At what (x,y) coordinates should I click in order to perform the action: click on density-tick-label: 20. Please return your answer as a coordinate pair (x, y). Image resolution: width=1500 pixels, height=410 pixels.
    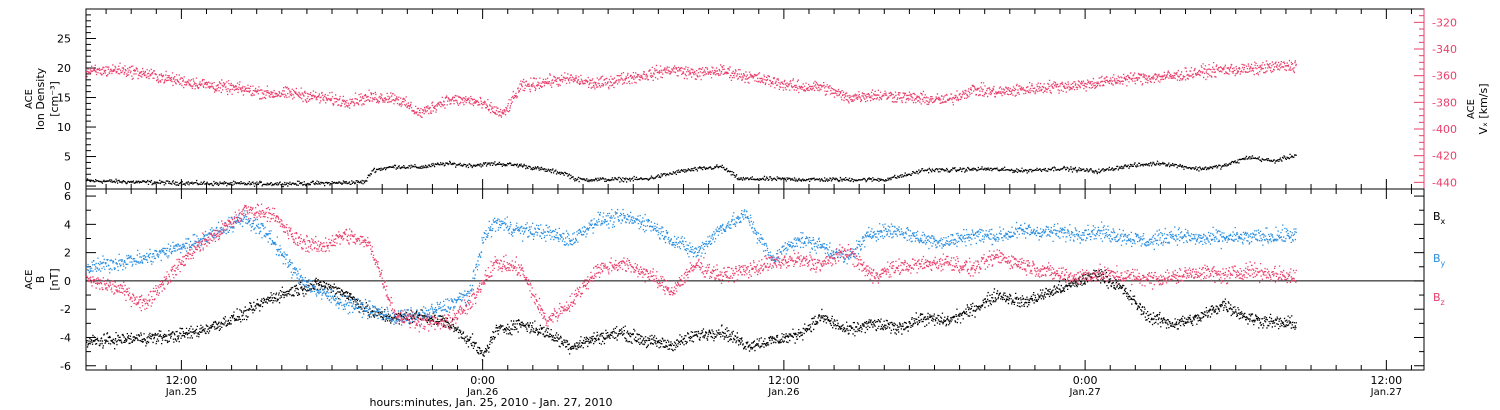
    Looking at the image, I should click on (64, 68).